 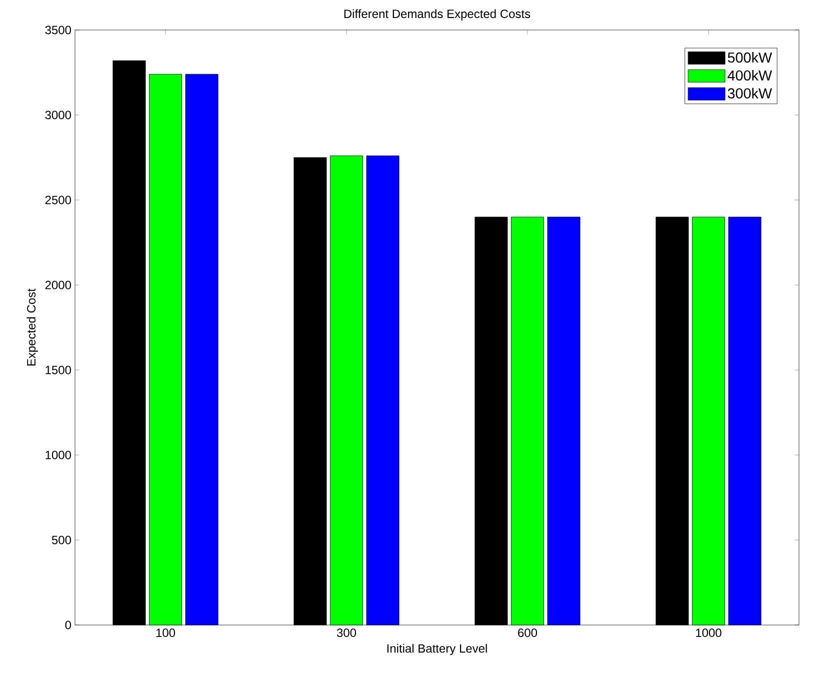 What do you see at coordinates (528, 633) in the screenshot?
I see `x-tick-label: 600` at bounding box center [528, 633].